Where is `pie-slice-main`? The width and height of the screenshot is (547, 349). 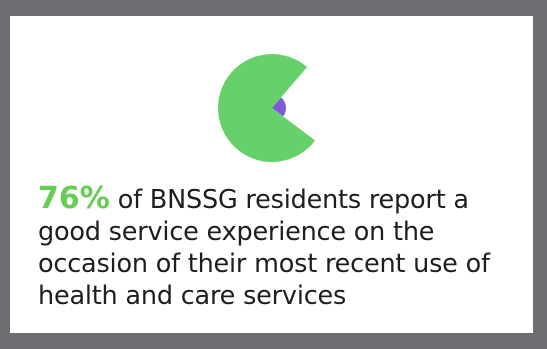
pie-slice-main is located at coordinates (267, 108).